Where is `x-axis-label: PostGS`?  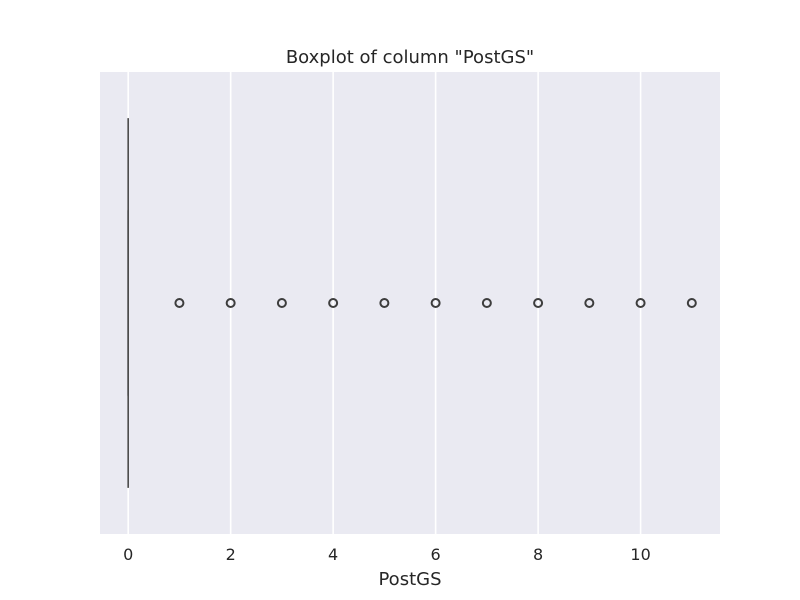
x-axis-label: PostGS is located at coordinates (409, 579).